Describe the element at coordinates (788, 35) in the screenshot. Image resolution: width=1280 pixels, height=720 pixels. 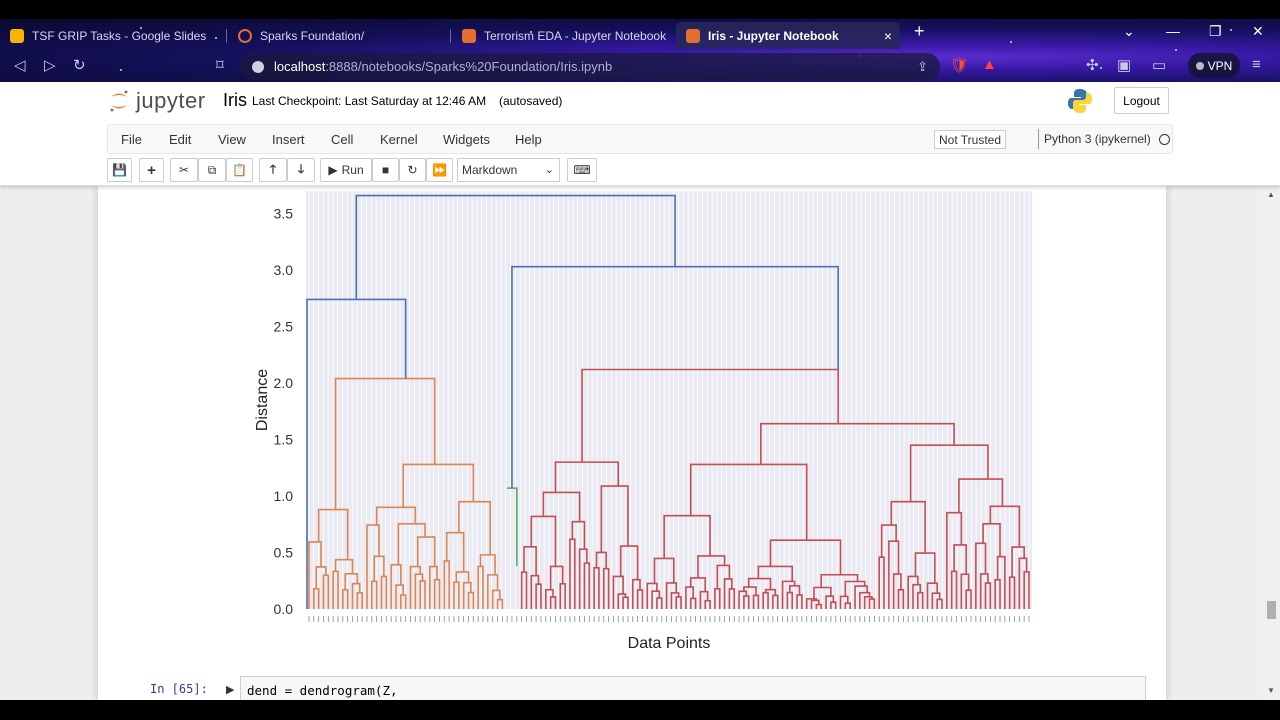
I see `tab-iris-notebook: Iris - Jupyter Notebook ×` at that location.